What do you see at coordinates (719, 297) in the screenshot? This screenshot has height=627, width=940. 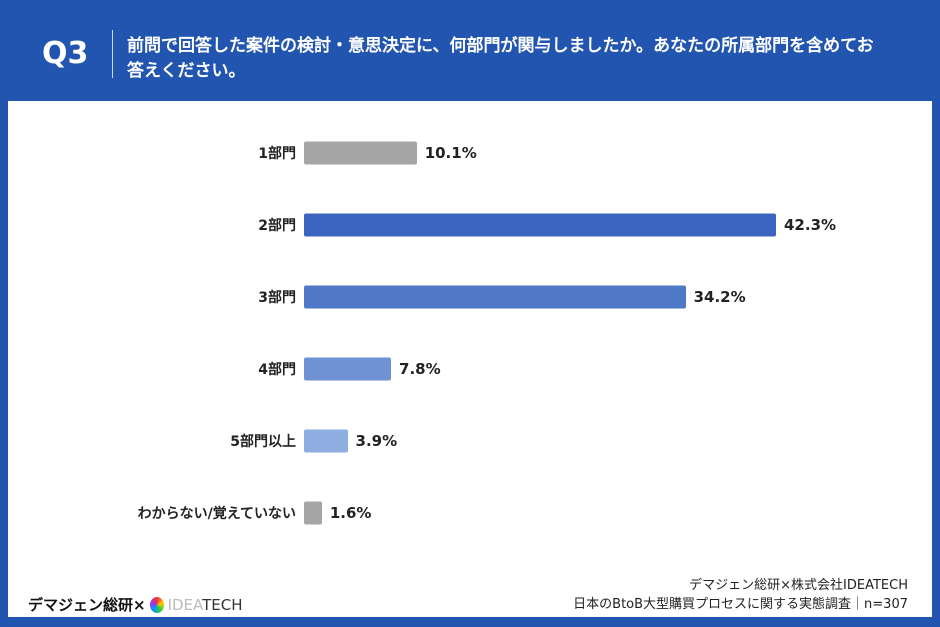 I see `value-label: 34.2%` at bounding box center [719, 297].